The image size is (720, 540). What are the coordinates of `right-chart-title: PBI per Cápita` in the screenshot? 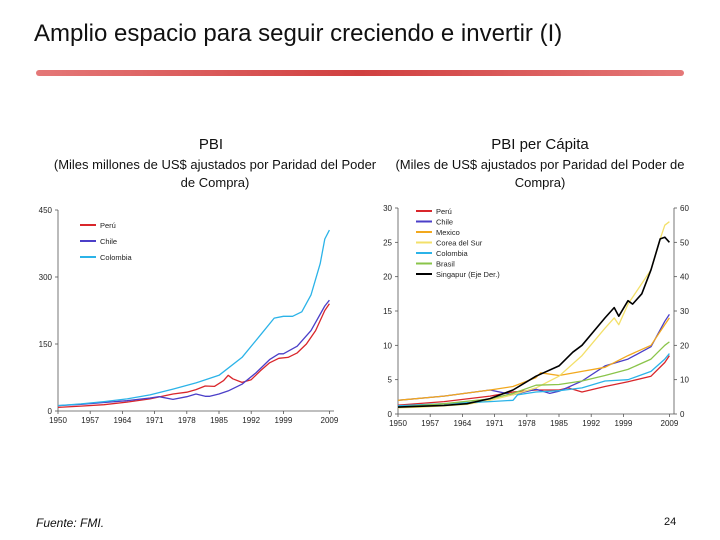 It's located at (540, 144).